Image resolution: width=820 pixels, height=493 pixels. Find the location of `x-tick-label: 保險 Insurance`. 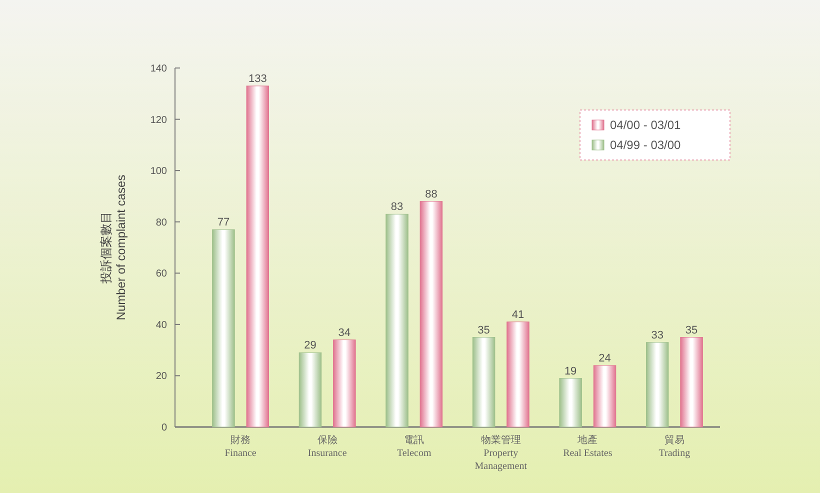

x-tick-label: 保險 Insurance is located at coordinates (328, 446).